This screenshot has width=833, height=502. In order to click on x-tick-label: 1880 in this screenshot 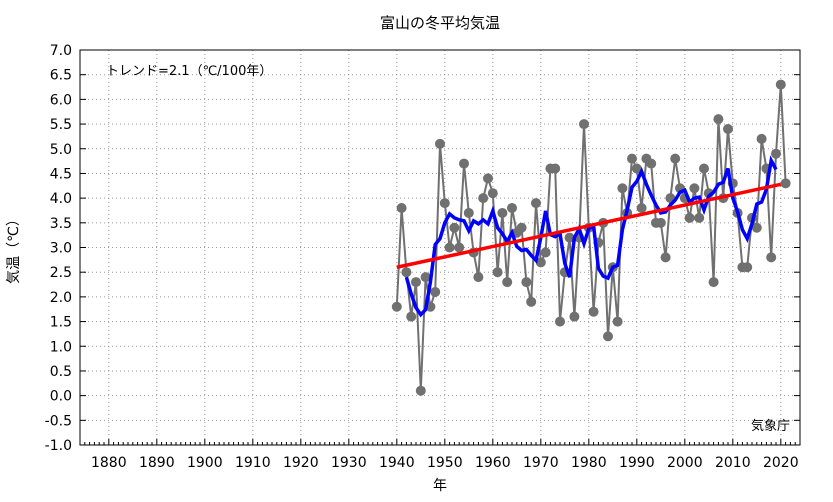, I will do `click(109, 463)`.